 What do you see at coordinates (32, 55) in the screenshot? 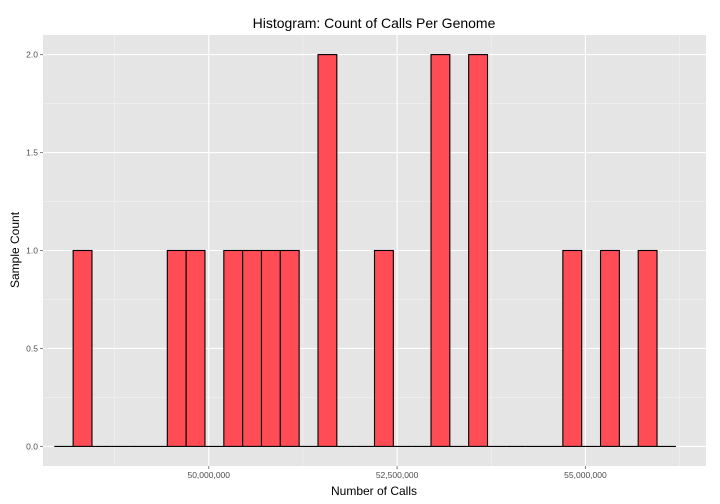
I see `y-tick-label: 2.0` at bounding box center [32, 55].